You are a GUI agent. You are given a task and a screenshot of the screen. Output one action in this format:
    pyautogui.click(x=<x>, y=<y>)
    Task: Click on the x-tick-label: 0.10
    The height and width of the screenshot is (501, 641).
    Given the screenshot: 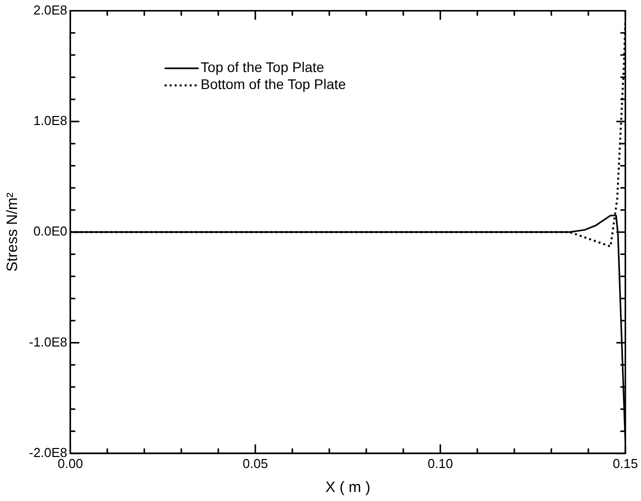 What is the action you would take?
    pyautogui.click(x=440, y=463)
    